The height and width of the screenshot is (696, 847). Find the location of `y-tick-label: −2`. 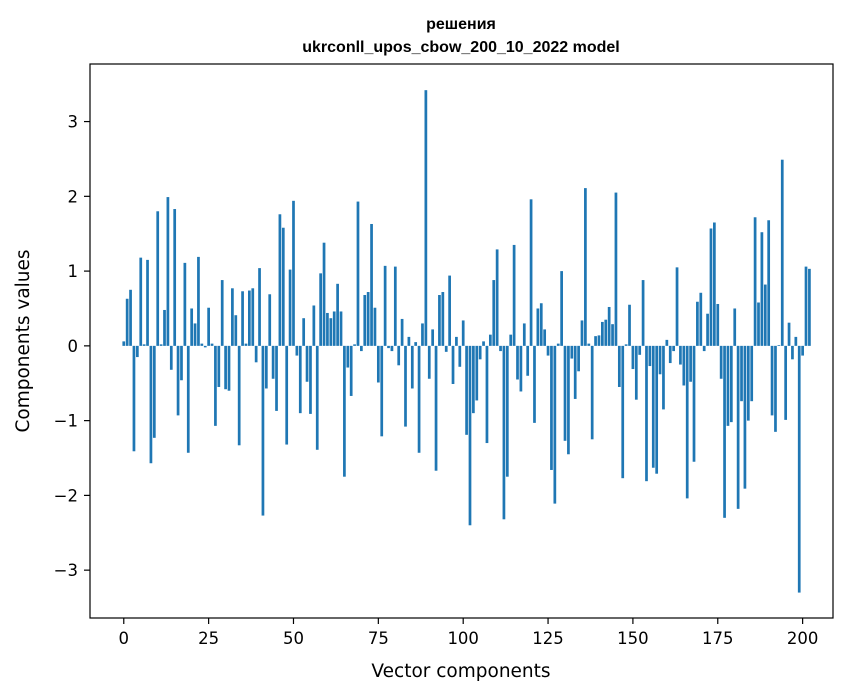

y-tick-label: −2 is located at coordinates (66, 495).